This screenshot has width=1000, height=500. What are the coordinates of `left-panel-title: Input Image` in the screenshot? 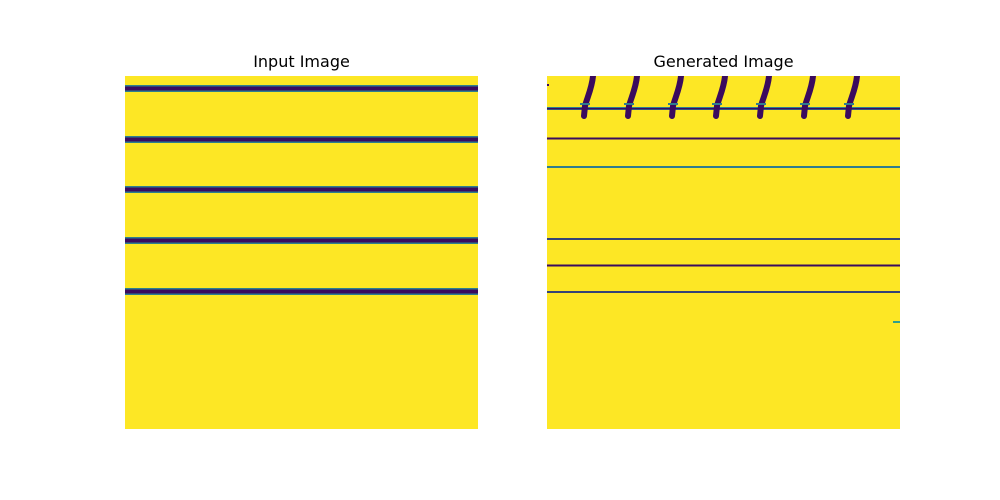 It's located at (301, 61).